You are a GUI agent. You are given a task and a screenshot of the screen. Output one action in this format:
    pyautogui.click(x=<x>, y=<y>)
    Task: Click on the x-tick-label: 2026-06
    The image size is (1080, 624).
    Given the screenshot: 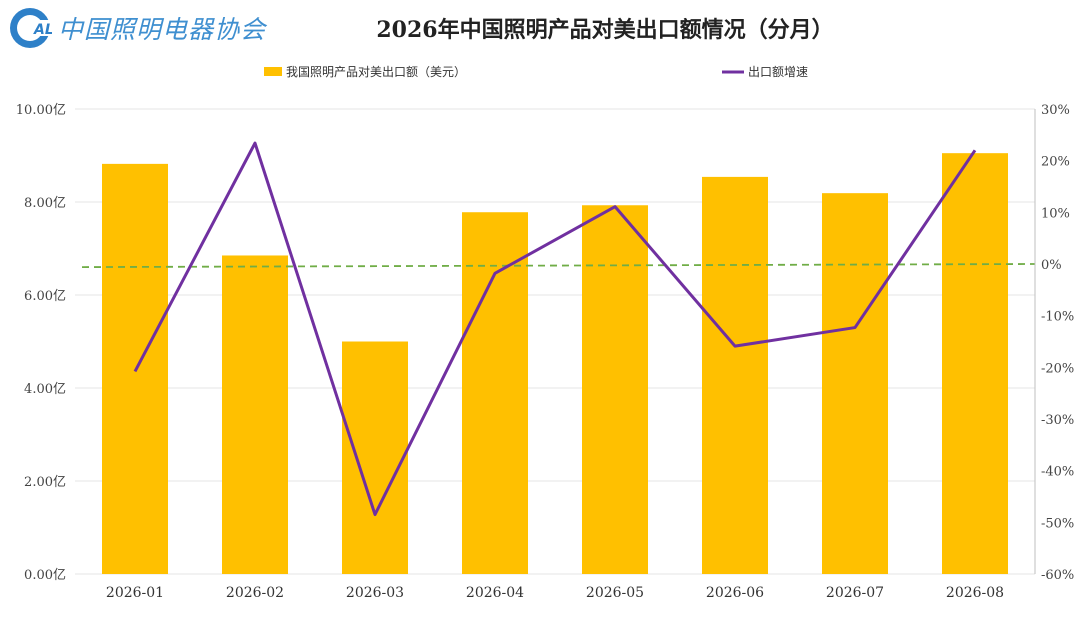 What is the action you would take?
    pyautogui.click(x=735, y=593)
    